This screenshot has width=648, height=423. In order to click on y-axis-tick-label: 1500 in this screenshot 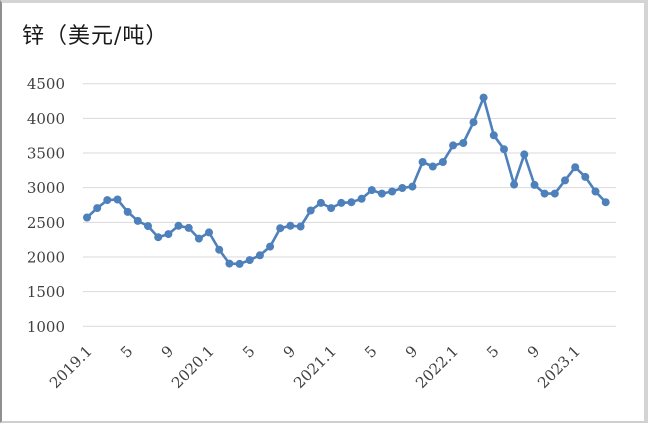, I will do `click(46, 292)`.